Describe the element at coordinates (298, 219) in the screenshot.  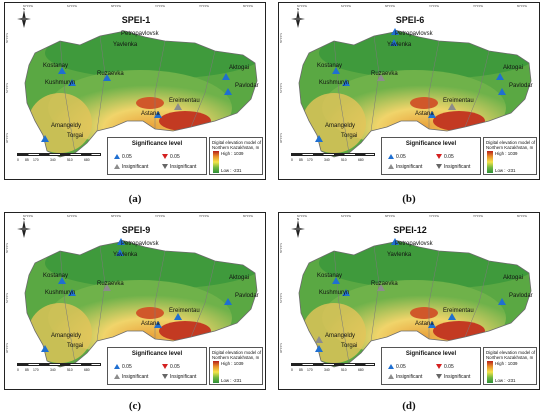
I see `svg-text: N` at that location.